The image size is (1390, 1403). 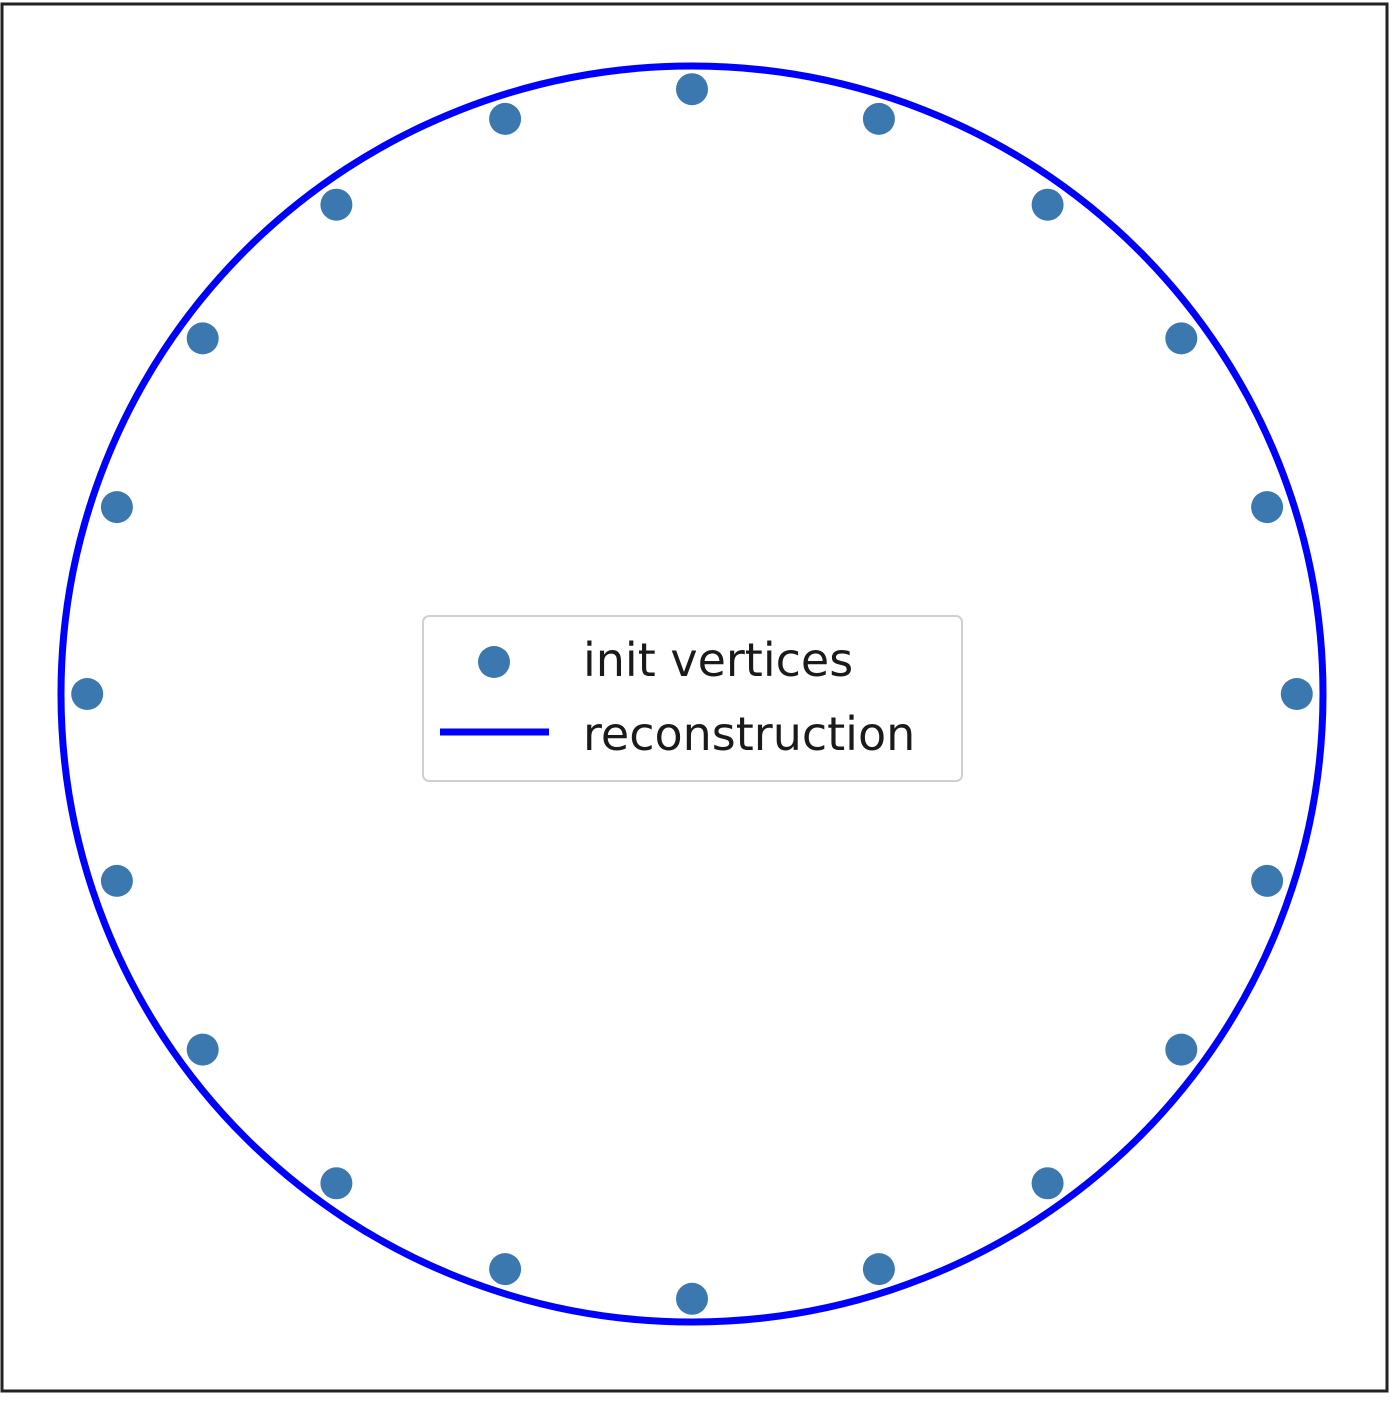 What do you see at coordinates (718, 660) in the screenshot?
I see `legend-label-init-vertices: init vertices` at bounding box center [718, 660].